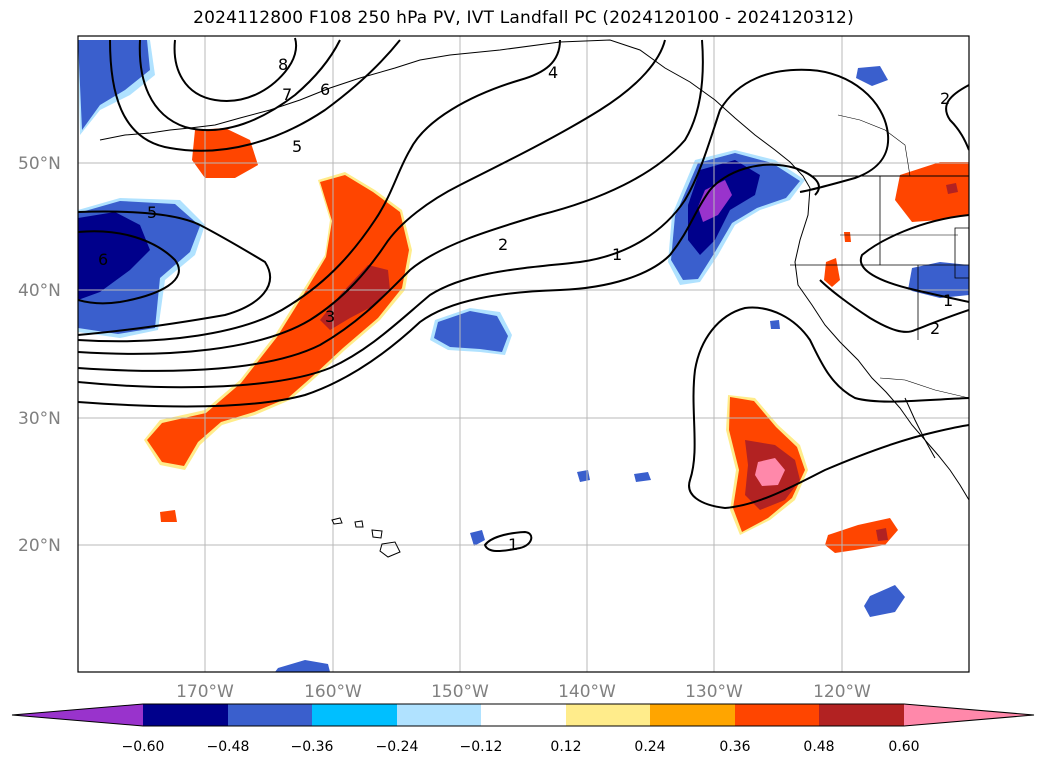 The width and height of the screenshot is (1047, 765). I want to click on lat-label: 20°N, so click(39, 546).